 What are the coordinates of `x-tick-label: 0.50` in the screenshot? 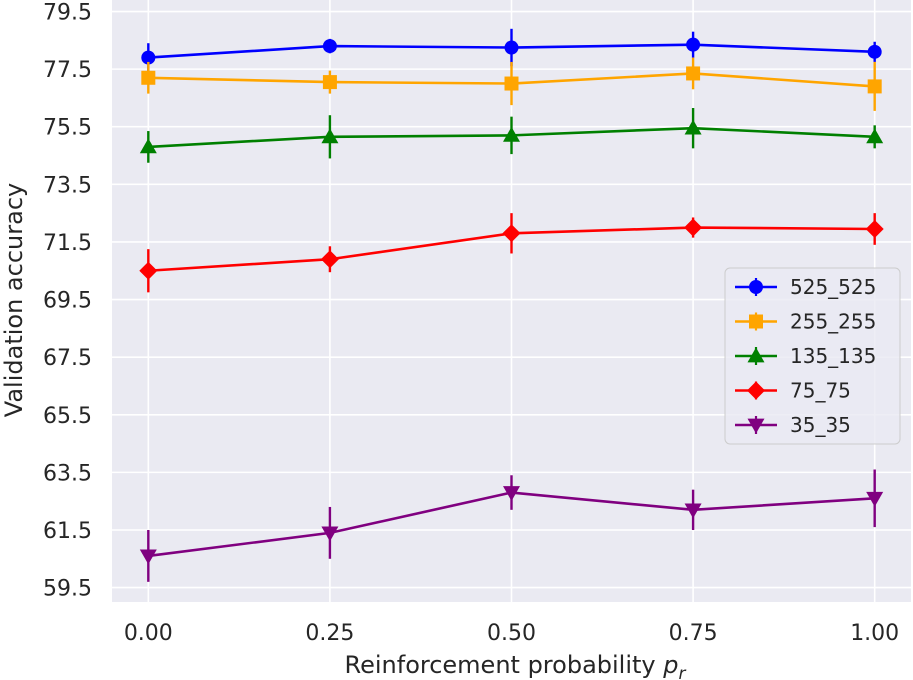 It's located at (511, 633).